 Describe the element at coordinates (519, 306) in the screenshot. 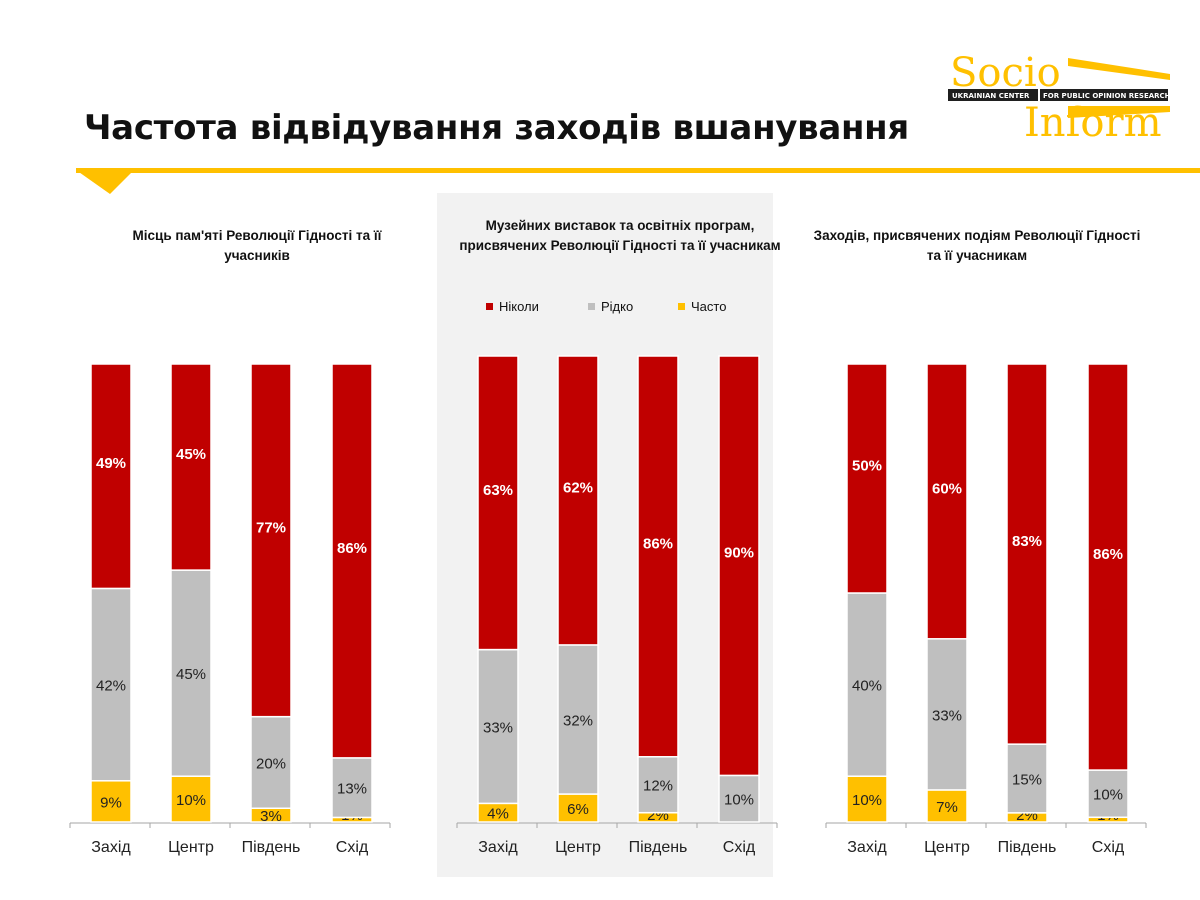

I see `legend-label-never: Ніколи` at that location.